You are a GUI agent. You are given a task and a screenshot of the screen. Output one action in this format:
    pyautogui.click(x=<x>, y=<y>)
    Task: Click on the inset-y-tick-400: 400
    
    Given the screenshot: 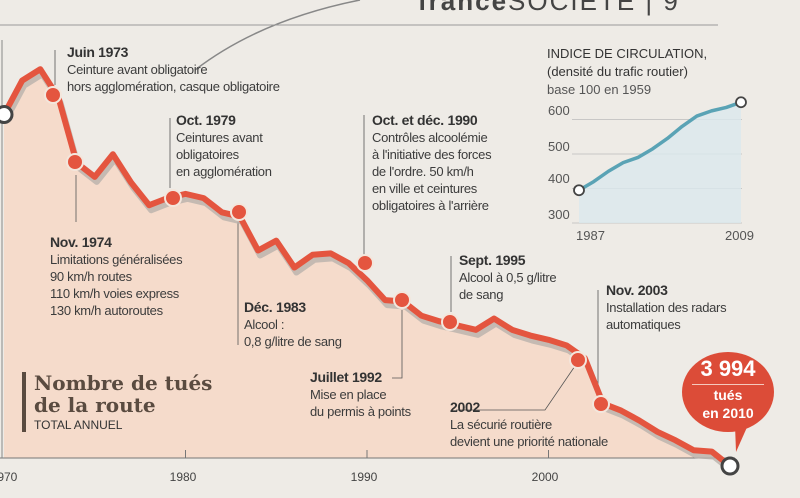 What is the action you would take?
    pyautogui.click(x=559, y=178)
    